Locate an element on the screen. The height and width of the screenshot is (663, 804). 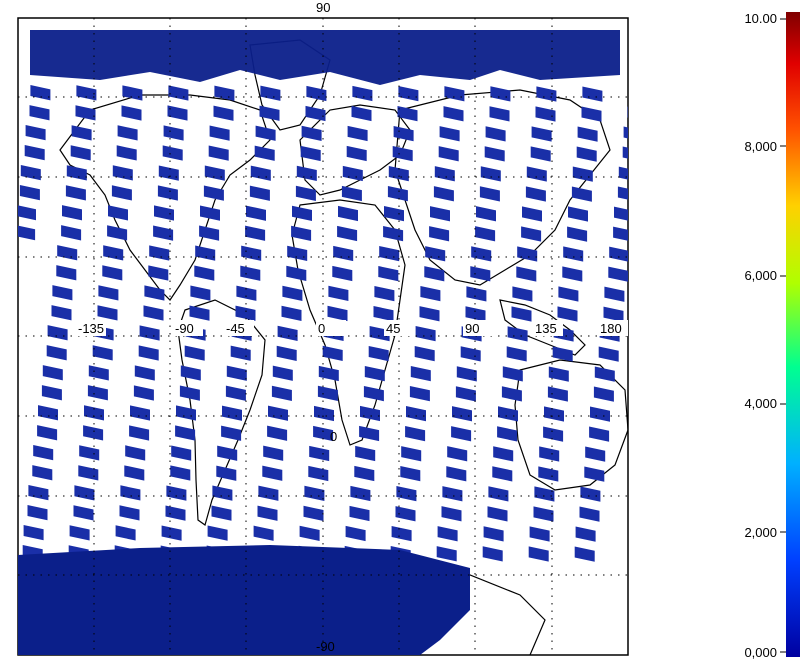
colorbar-label-4000: 4,000 is located at coordinates (760, 403).